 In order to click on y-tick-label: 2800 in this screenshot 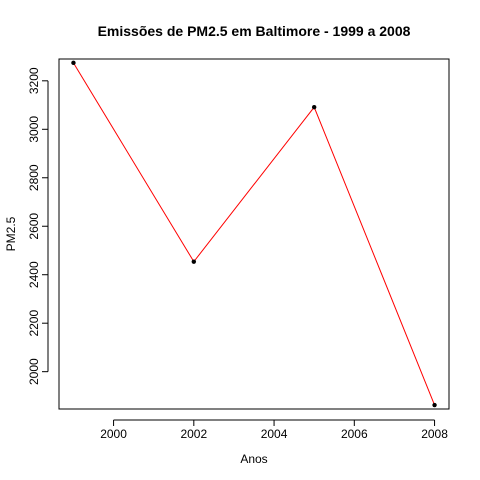, I will do `click(34, 177)`.